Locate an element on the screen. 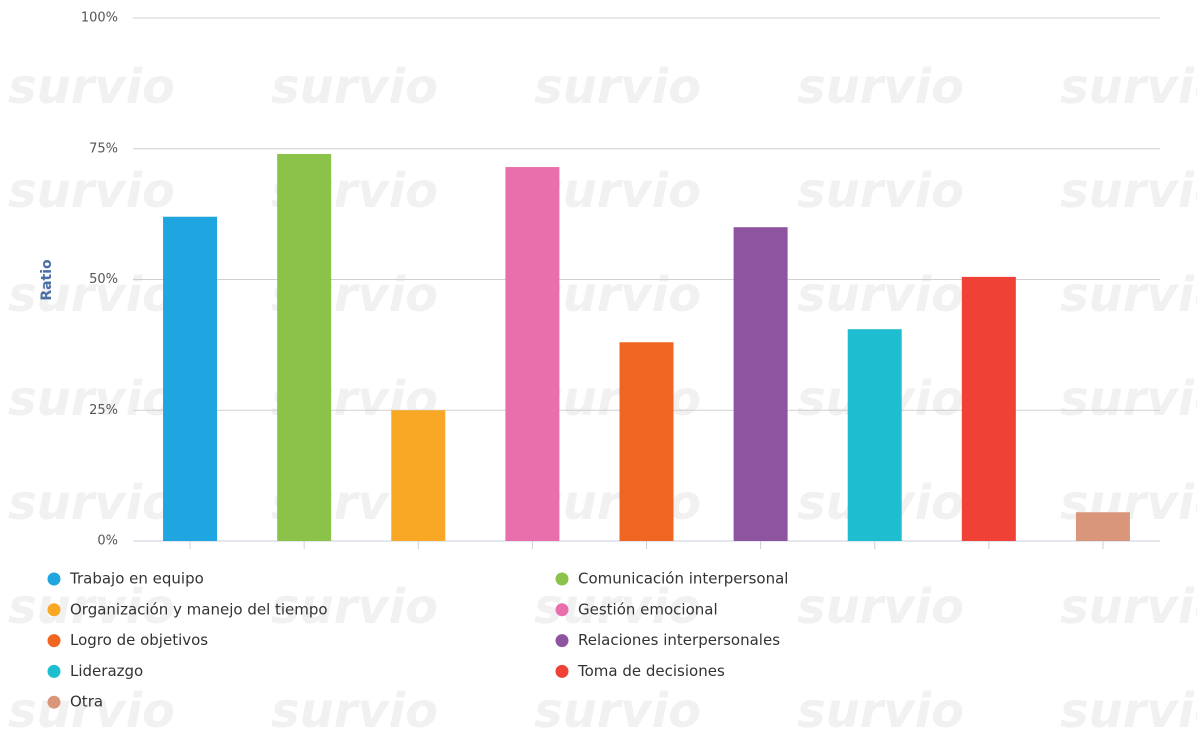  legend-label: Comunicación interpersonal is located at coordinates (683, 579).